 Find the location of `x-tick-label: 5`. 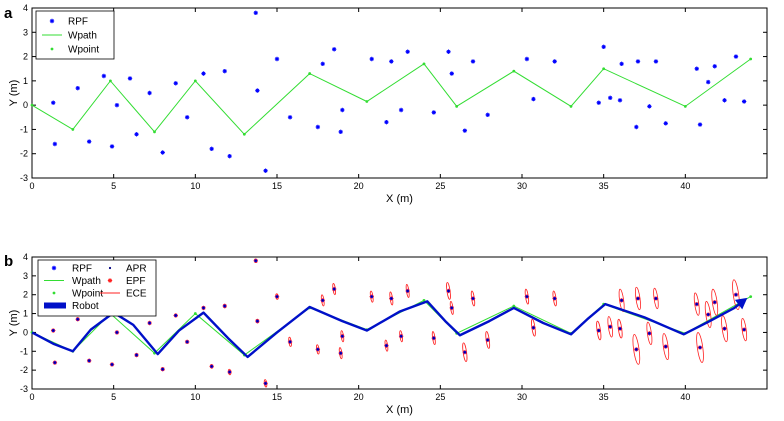

x-tick-label: 5 is located at coordinates (113, 397).